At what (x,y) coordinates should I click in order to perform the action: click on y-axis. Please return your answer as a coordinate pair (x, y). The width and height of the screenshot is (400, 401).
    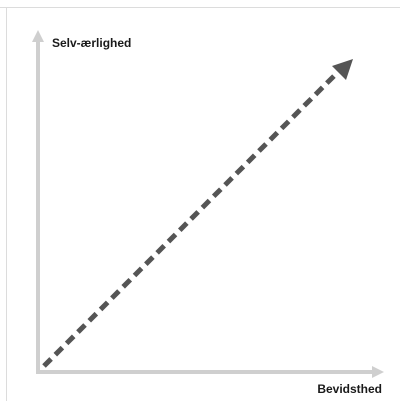
    Looking at the image, I should click on (38, 202).